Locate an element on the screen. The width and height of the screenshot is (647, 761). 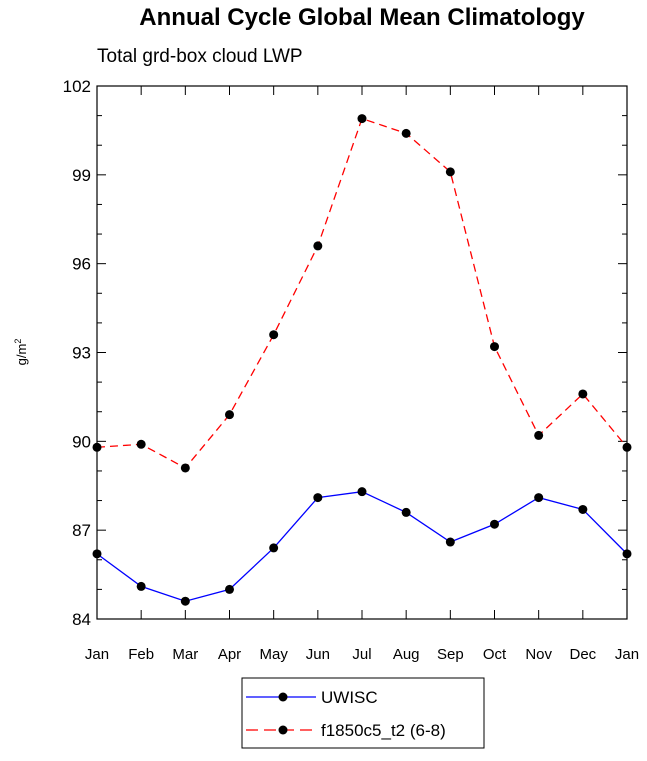
x-tick-label: Mar is located at coordinates (185, 654).